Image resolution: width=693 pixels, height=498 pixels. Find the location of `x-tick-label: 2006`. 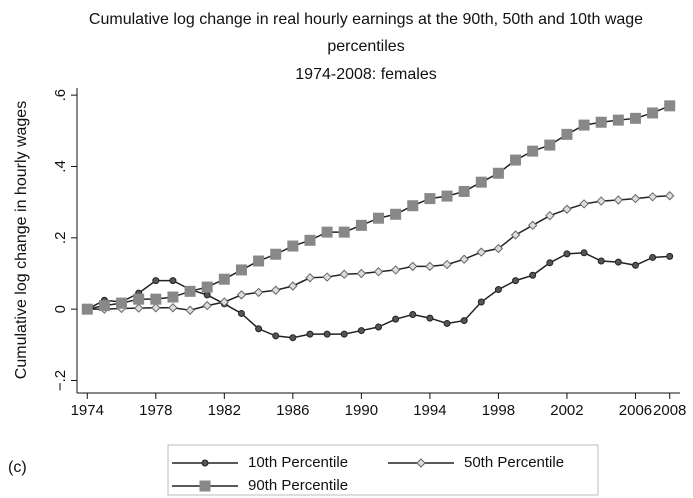

x-tick-label: 2006 is located at coordinates (635, 410).